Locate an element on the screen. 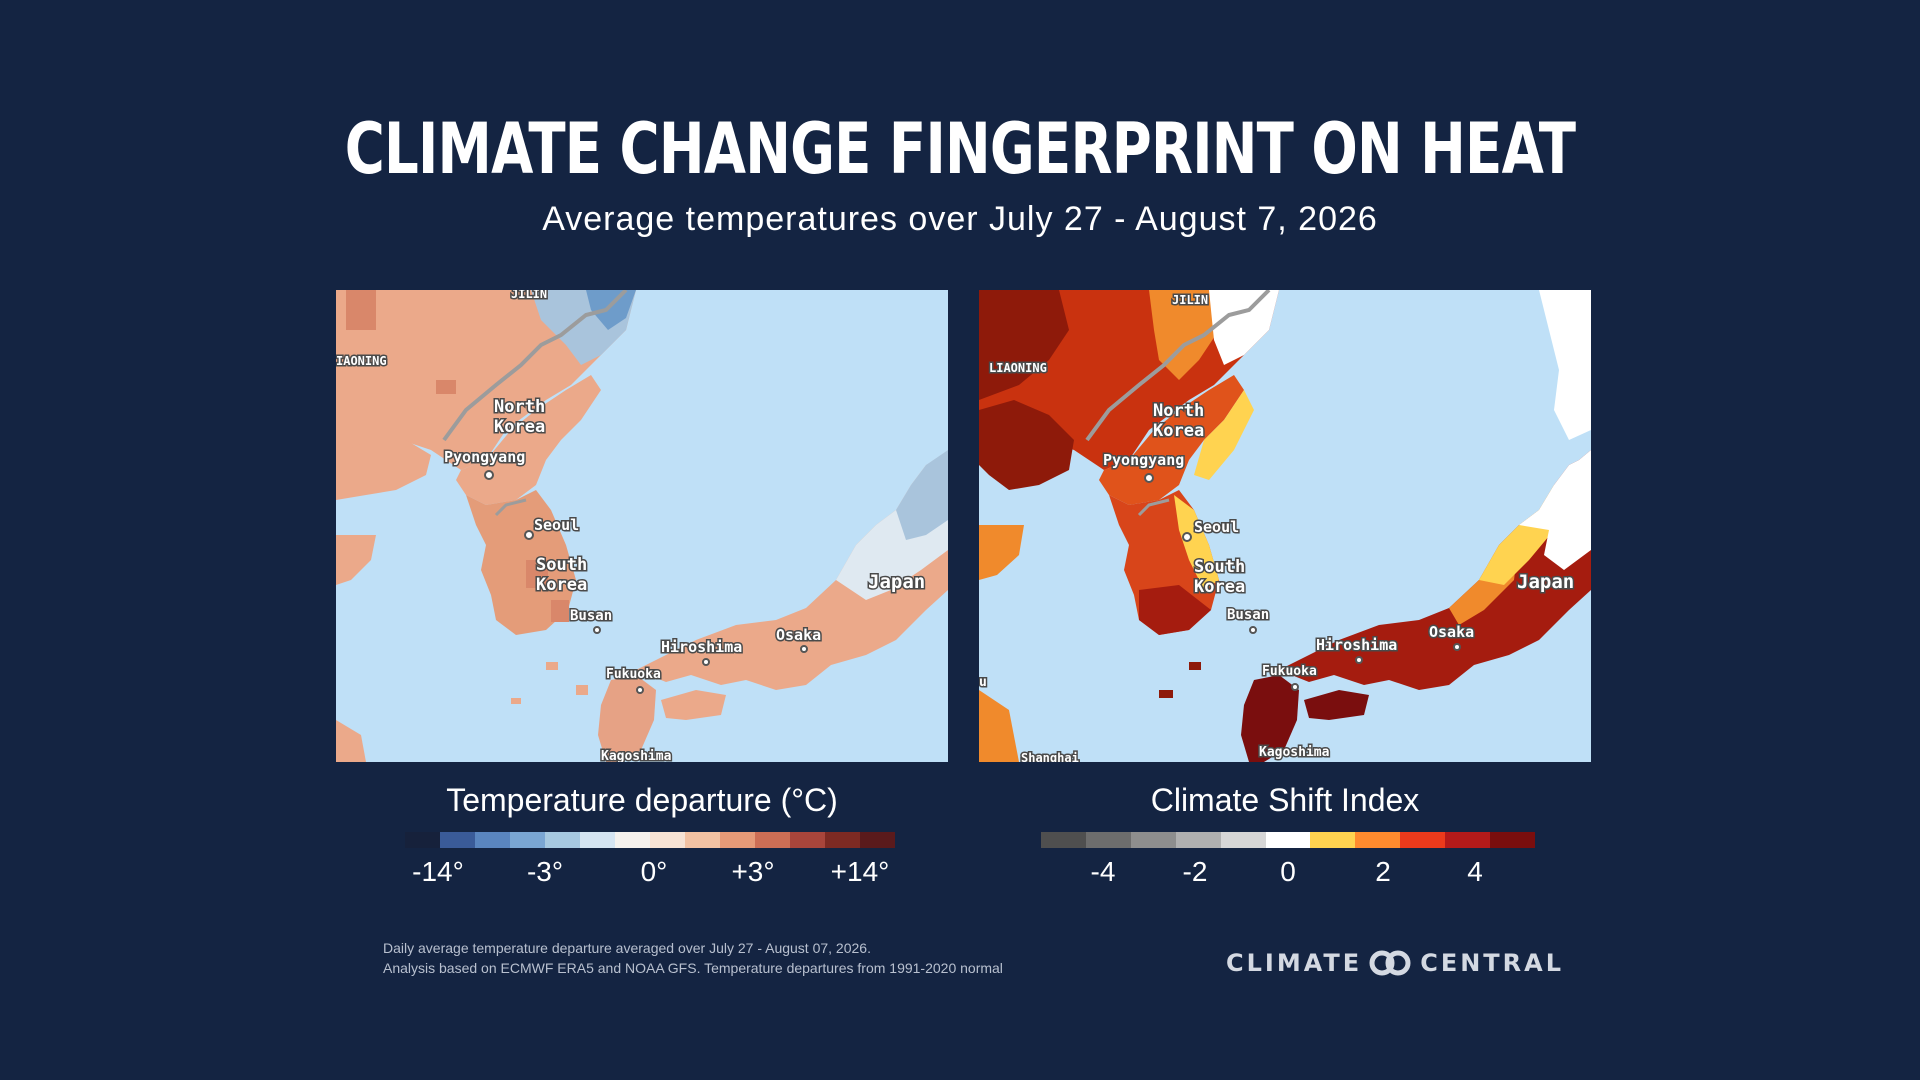  csi-tick-4: 2 is located at coordinates (1383, 871).